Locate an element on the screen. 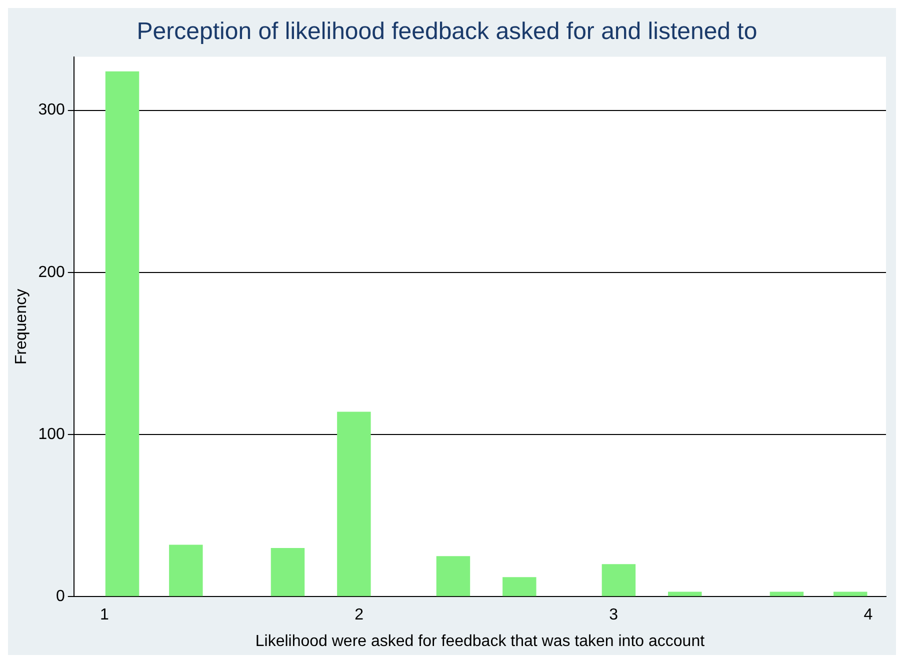  x-axis-title: Likelihood were asked for feedback that was taken into account is located at coordinates (480, 641).